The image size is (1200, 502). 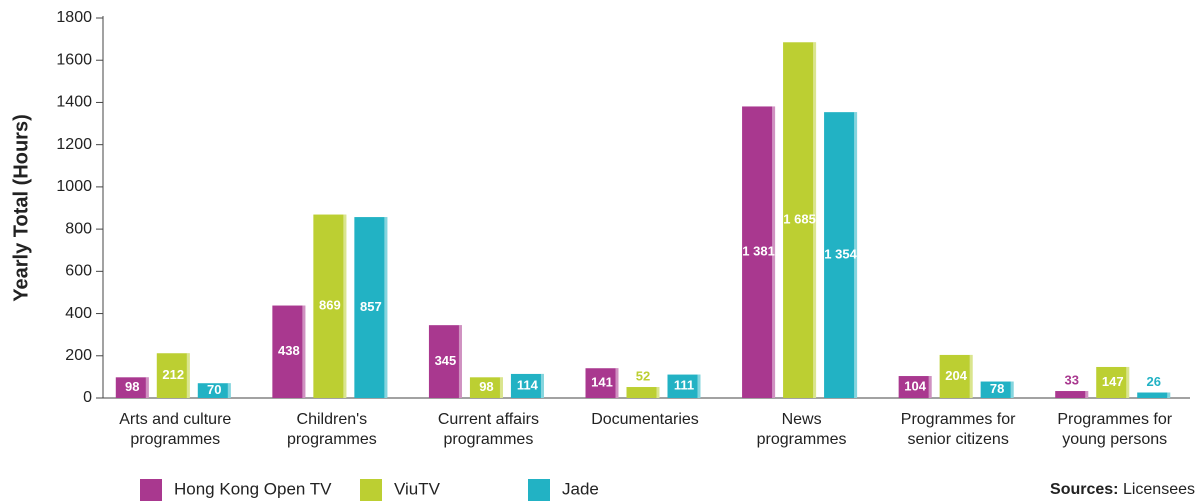 What do you see at coordinates (802, 419) in the screenshot?
I see `x-tick-label: News` at bounding box center [802, 419].